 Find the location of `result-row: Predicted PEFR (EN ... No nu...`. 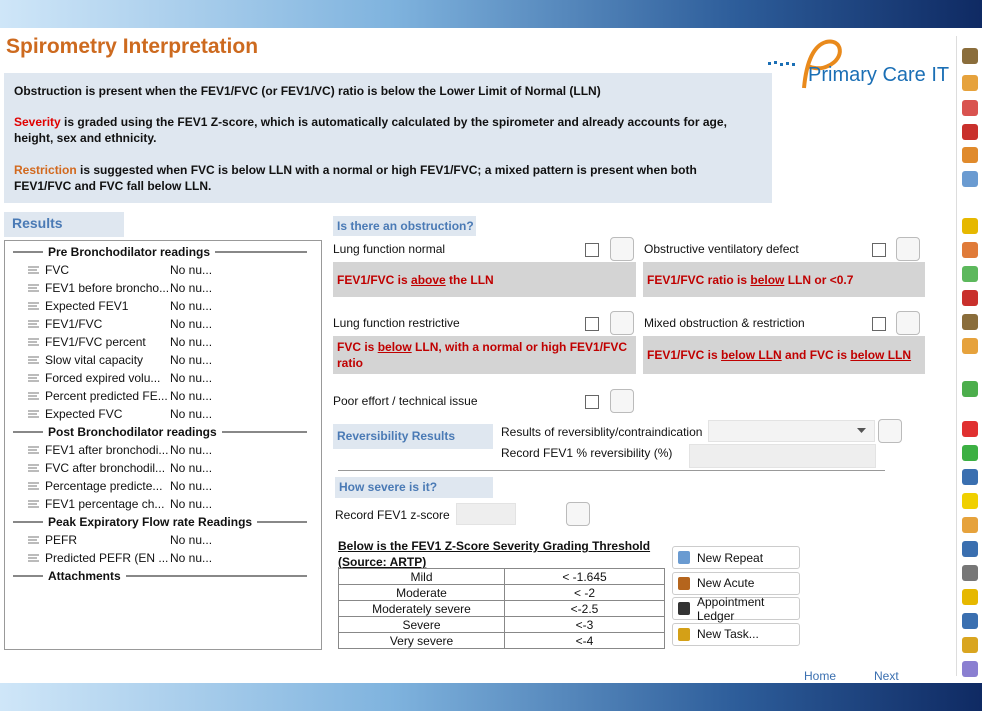

result-row: Predicted PEFR (EN ... No nu... is located at coordinates (163, 558).